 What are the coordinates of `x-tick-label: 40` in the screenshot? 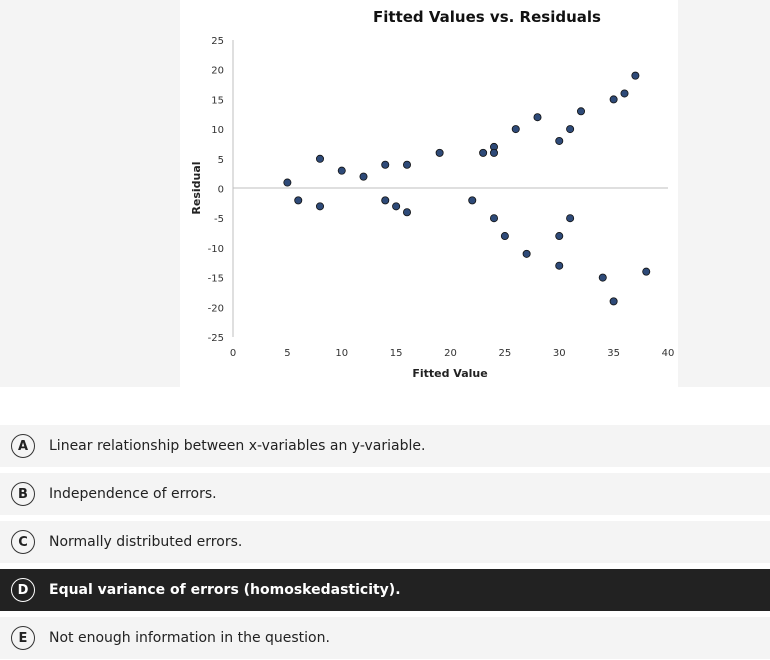 It's located at (668, 353).